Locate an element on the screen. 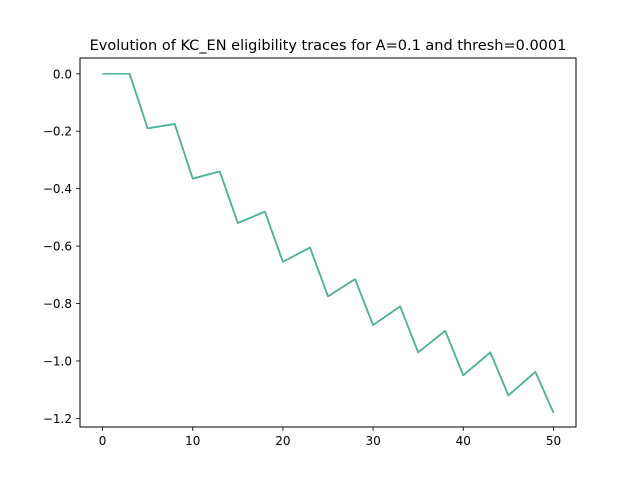 The image size is (640, 480). x-tick-label: 40 is located at coordinates (463, 441).